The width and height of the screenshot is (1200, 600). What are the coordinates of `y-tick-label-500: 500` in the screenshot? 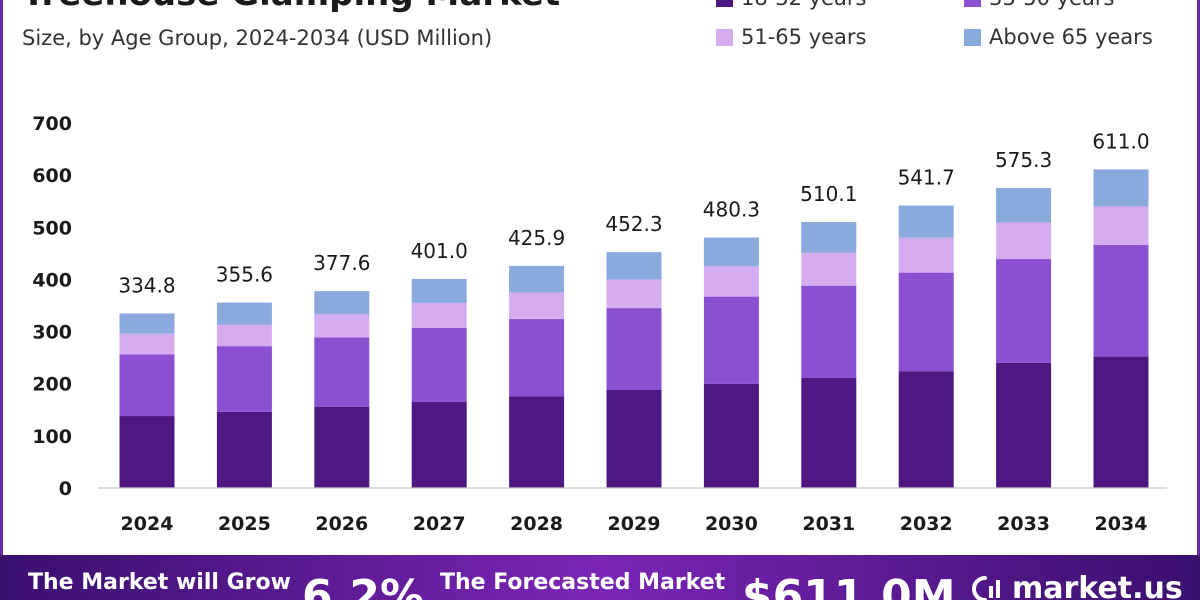 It's located at (52, 228).